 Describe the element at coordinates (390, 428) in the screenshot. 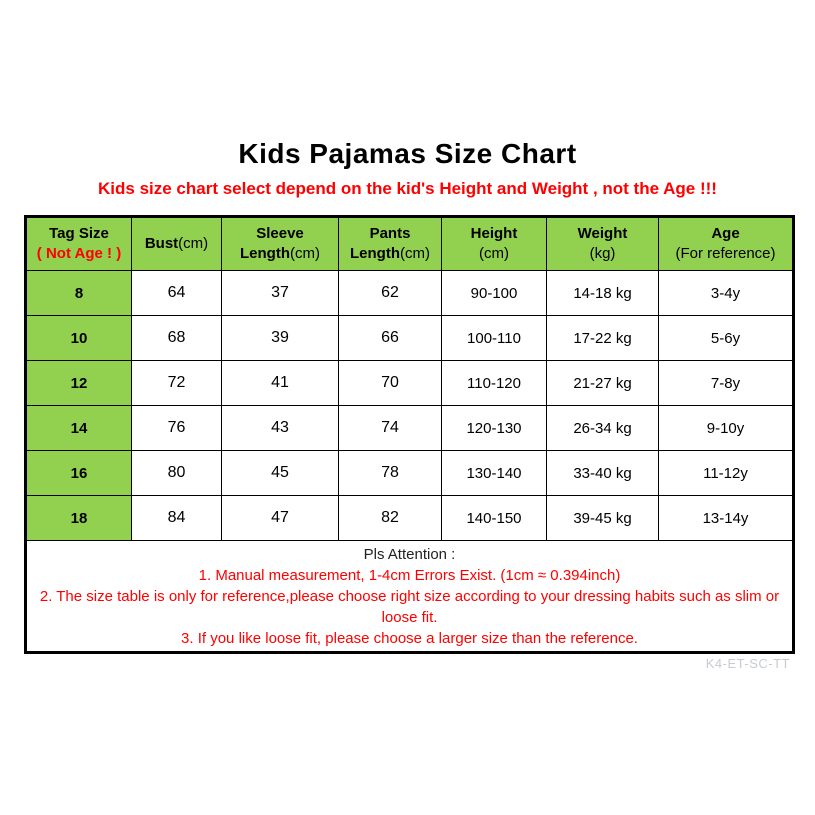

I see `pants-value: 74` at that location.